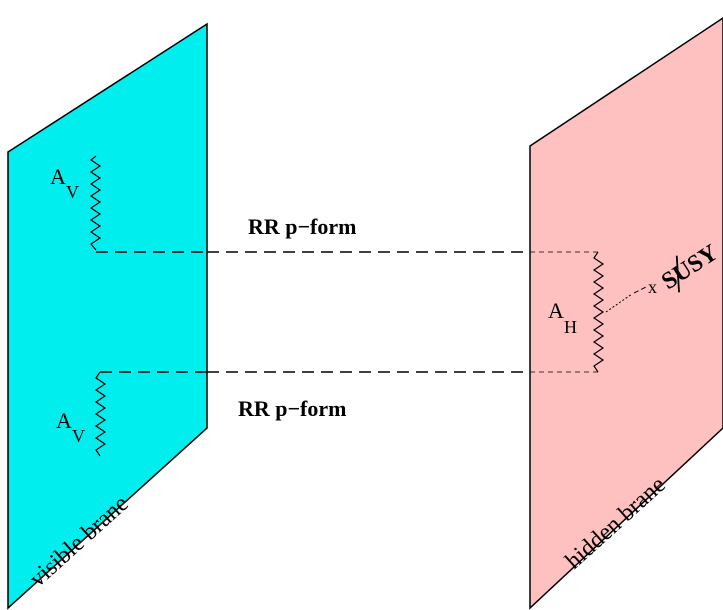  What do you see at coordinates (72, 192) in the screenshot?
I see `field-av-upper-subscript: V` at bounding box center [72, 192].